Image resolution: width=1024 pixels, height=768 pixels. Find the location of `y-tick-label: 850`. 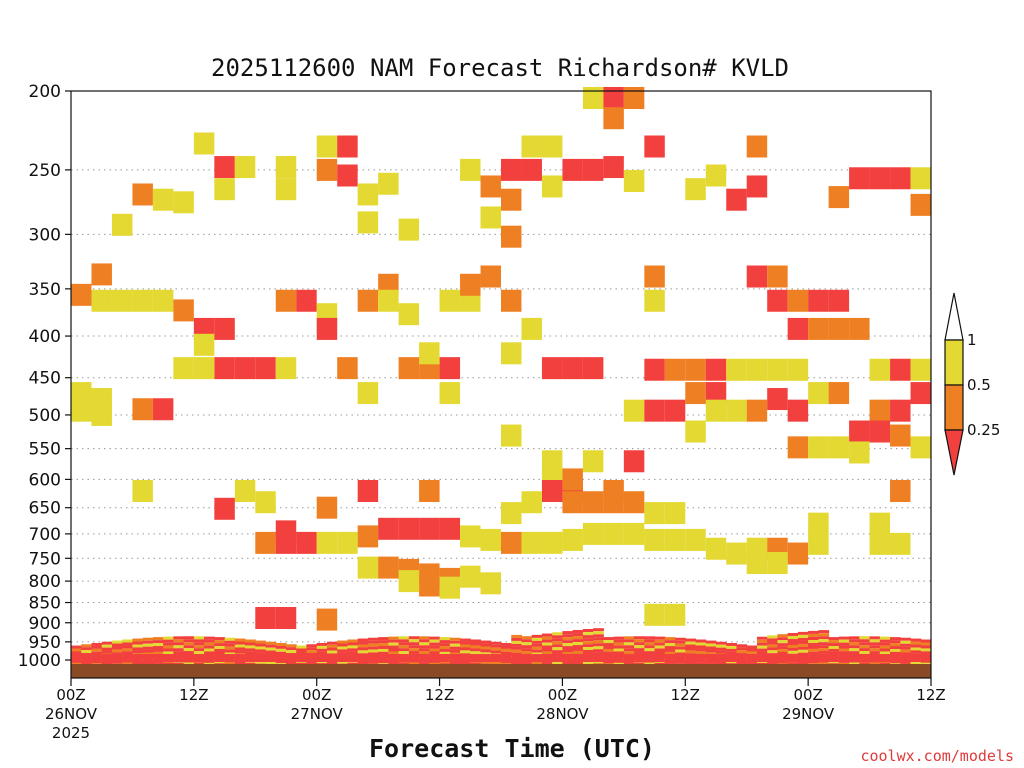

y-tick-label: 850 is located at coordinates (45, 604).